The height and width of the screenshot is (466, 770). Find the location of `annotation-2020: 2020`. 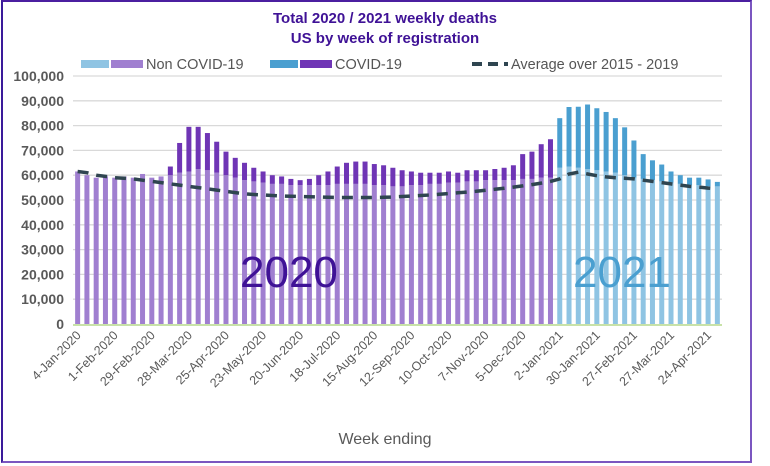

annotation-2020: 2020 is located at coordinates (289, 272).